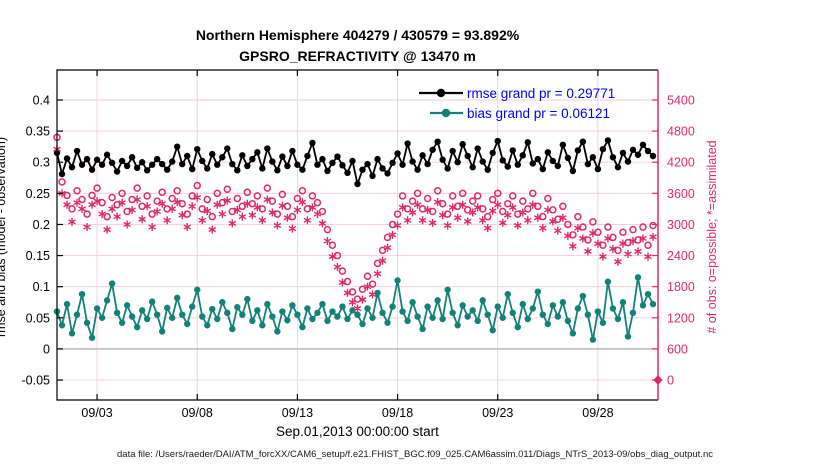 This screenshot has width=830, height=470. What do you see at coordinates (681, 256) in the screenshot?
I see `right-tick-label: 2400` at bounding box center [681, 256].